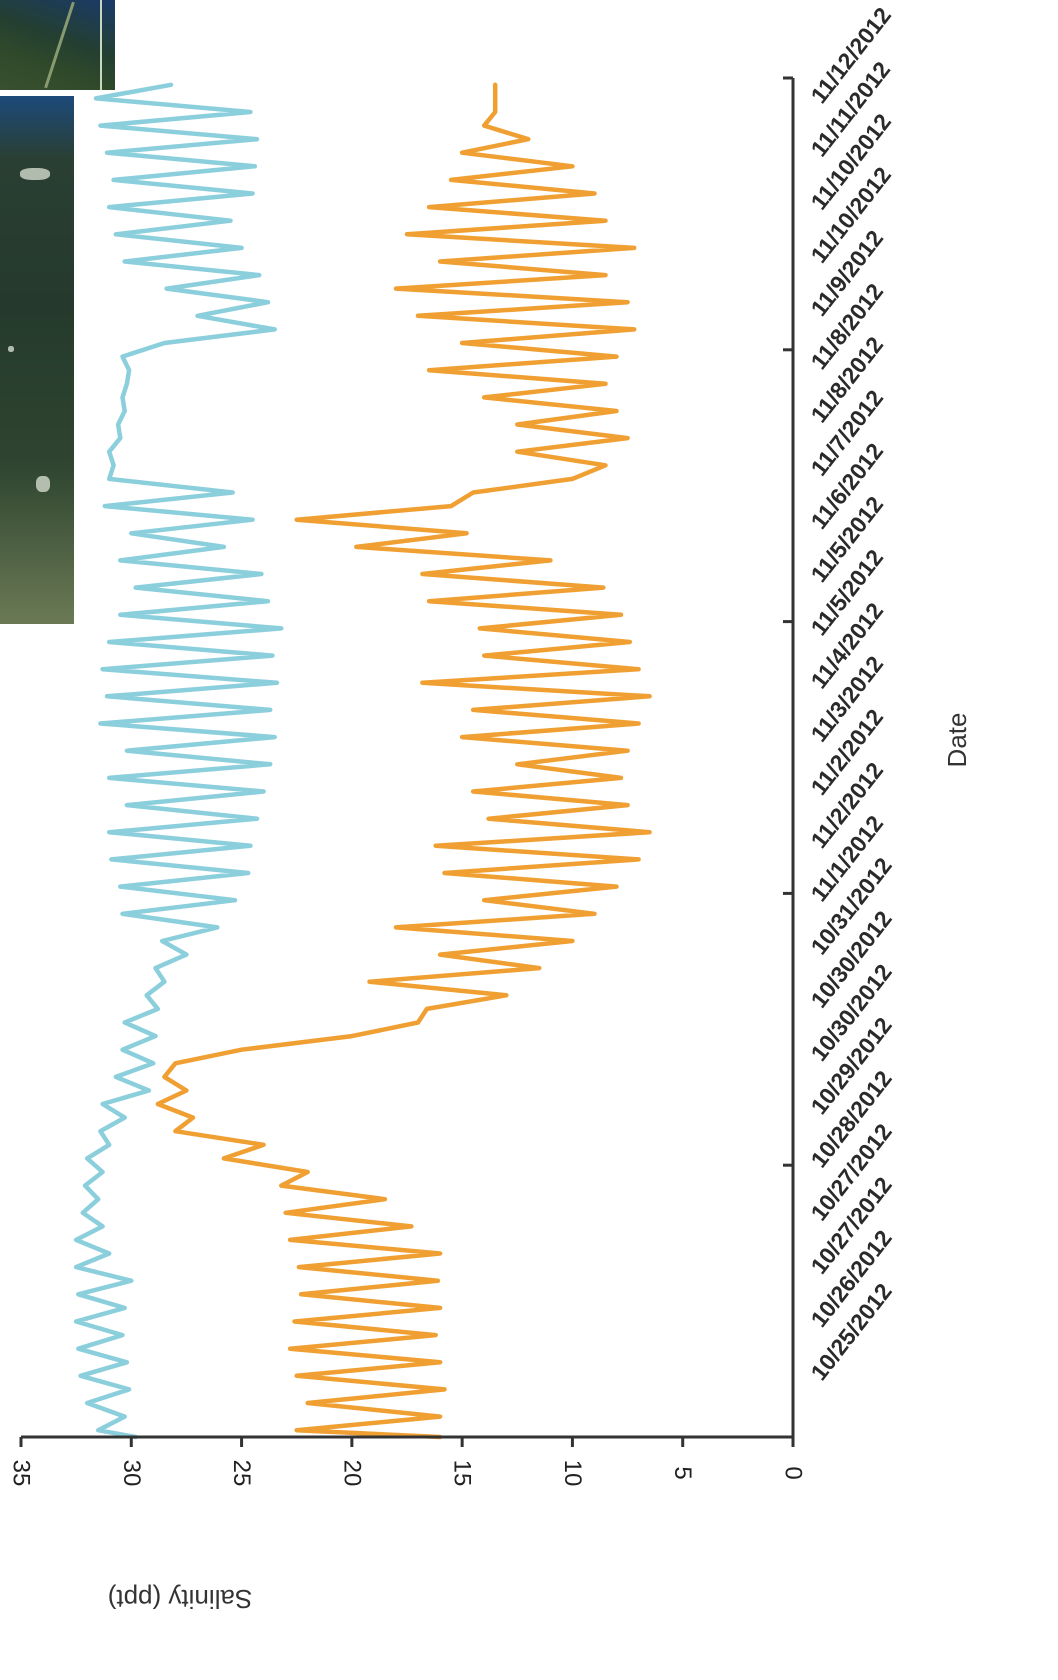 The image size is (1058, 1680). Describe the element at coordinates (793, 1472) in the screenshot. I see `value-tick-label: 0` at that location.